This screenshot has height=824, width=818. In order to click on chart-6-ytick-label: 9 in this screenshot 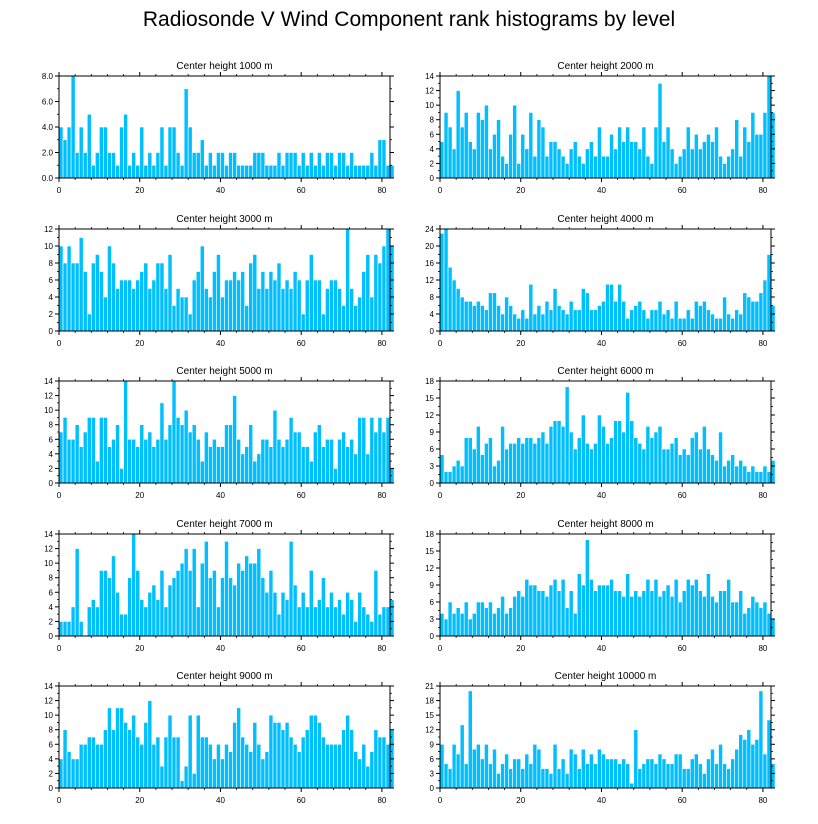, I will do `click(432, 432)`.